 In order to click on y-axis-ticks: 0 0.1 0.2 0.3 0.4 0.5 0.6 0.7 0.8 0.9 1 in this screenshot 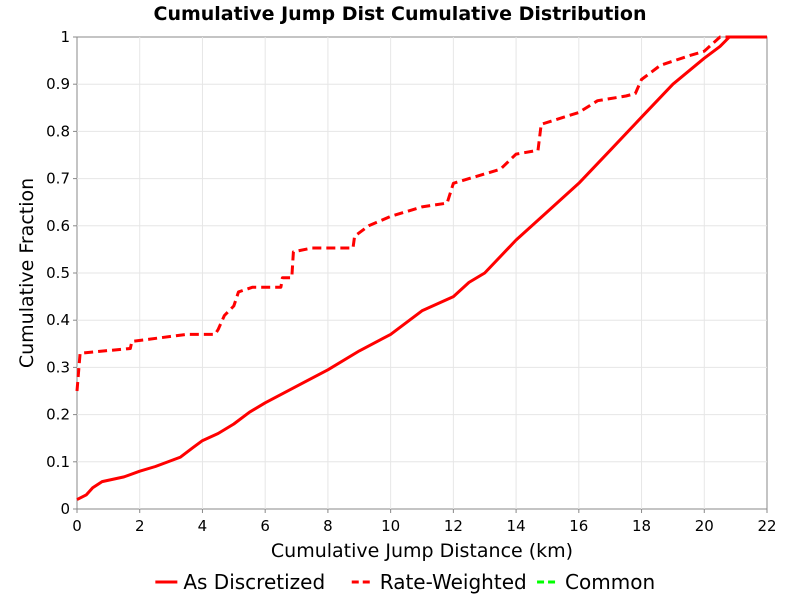, I will do `click(61, 273)`.